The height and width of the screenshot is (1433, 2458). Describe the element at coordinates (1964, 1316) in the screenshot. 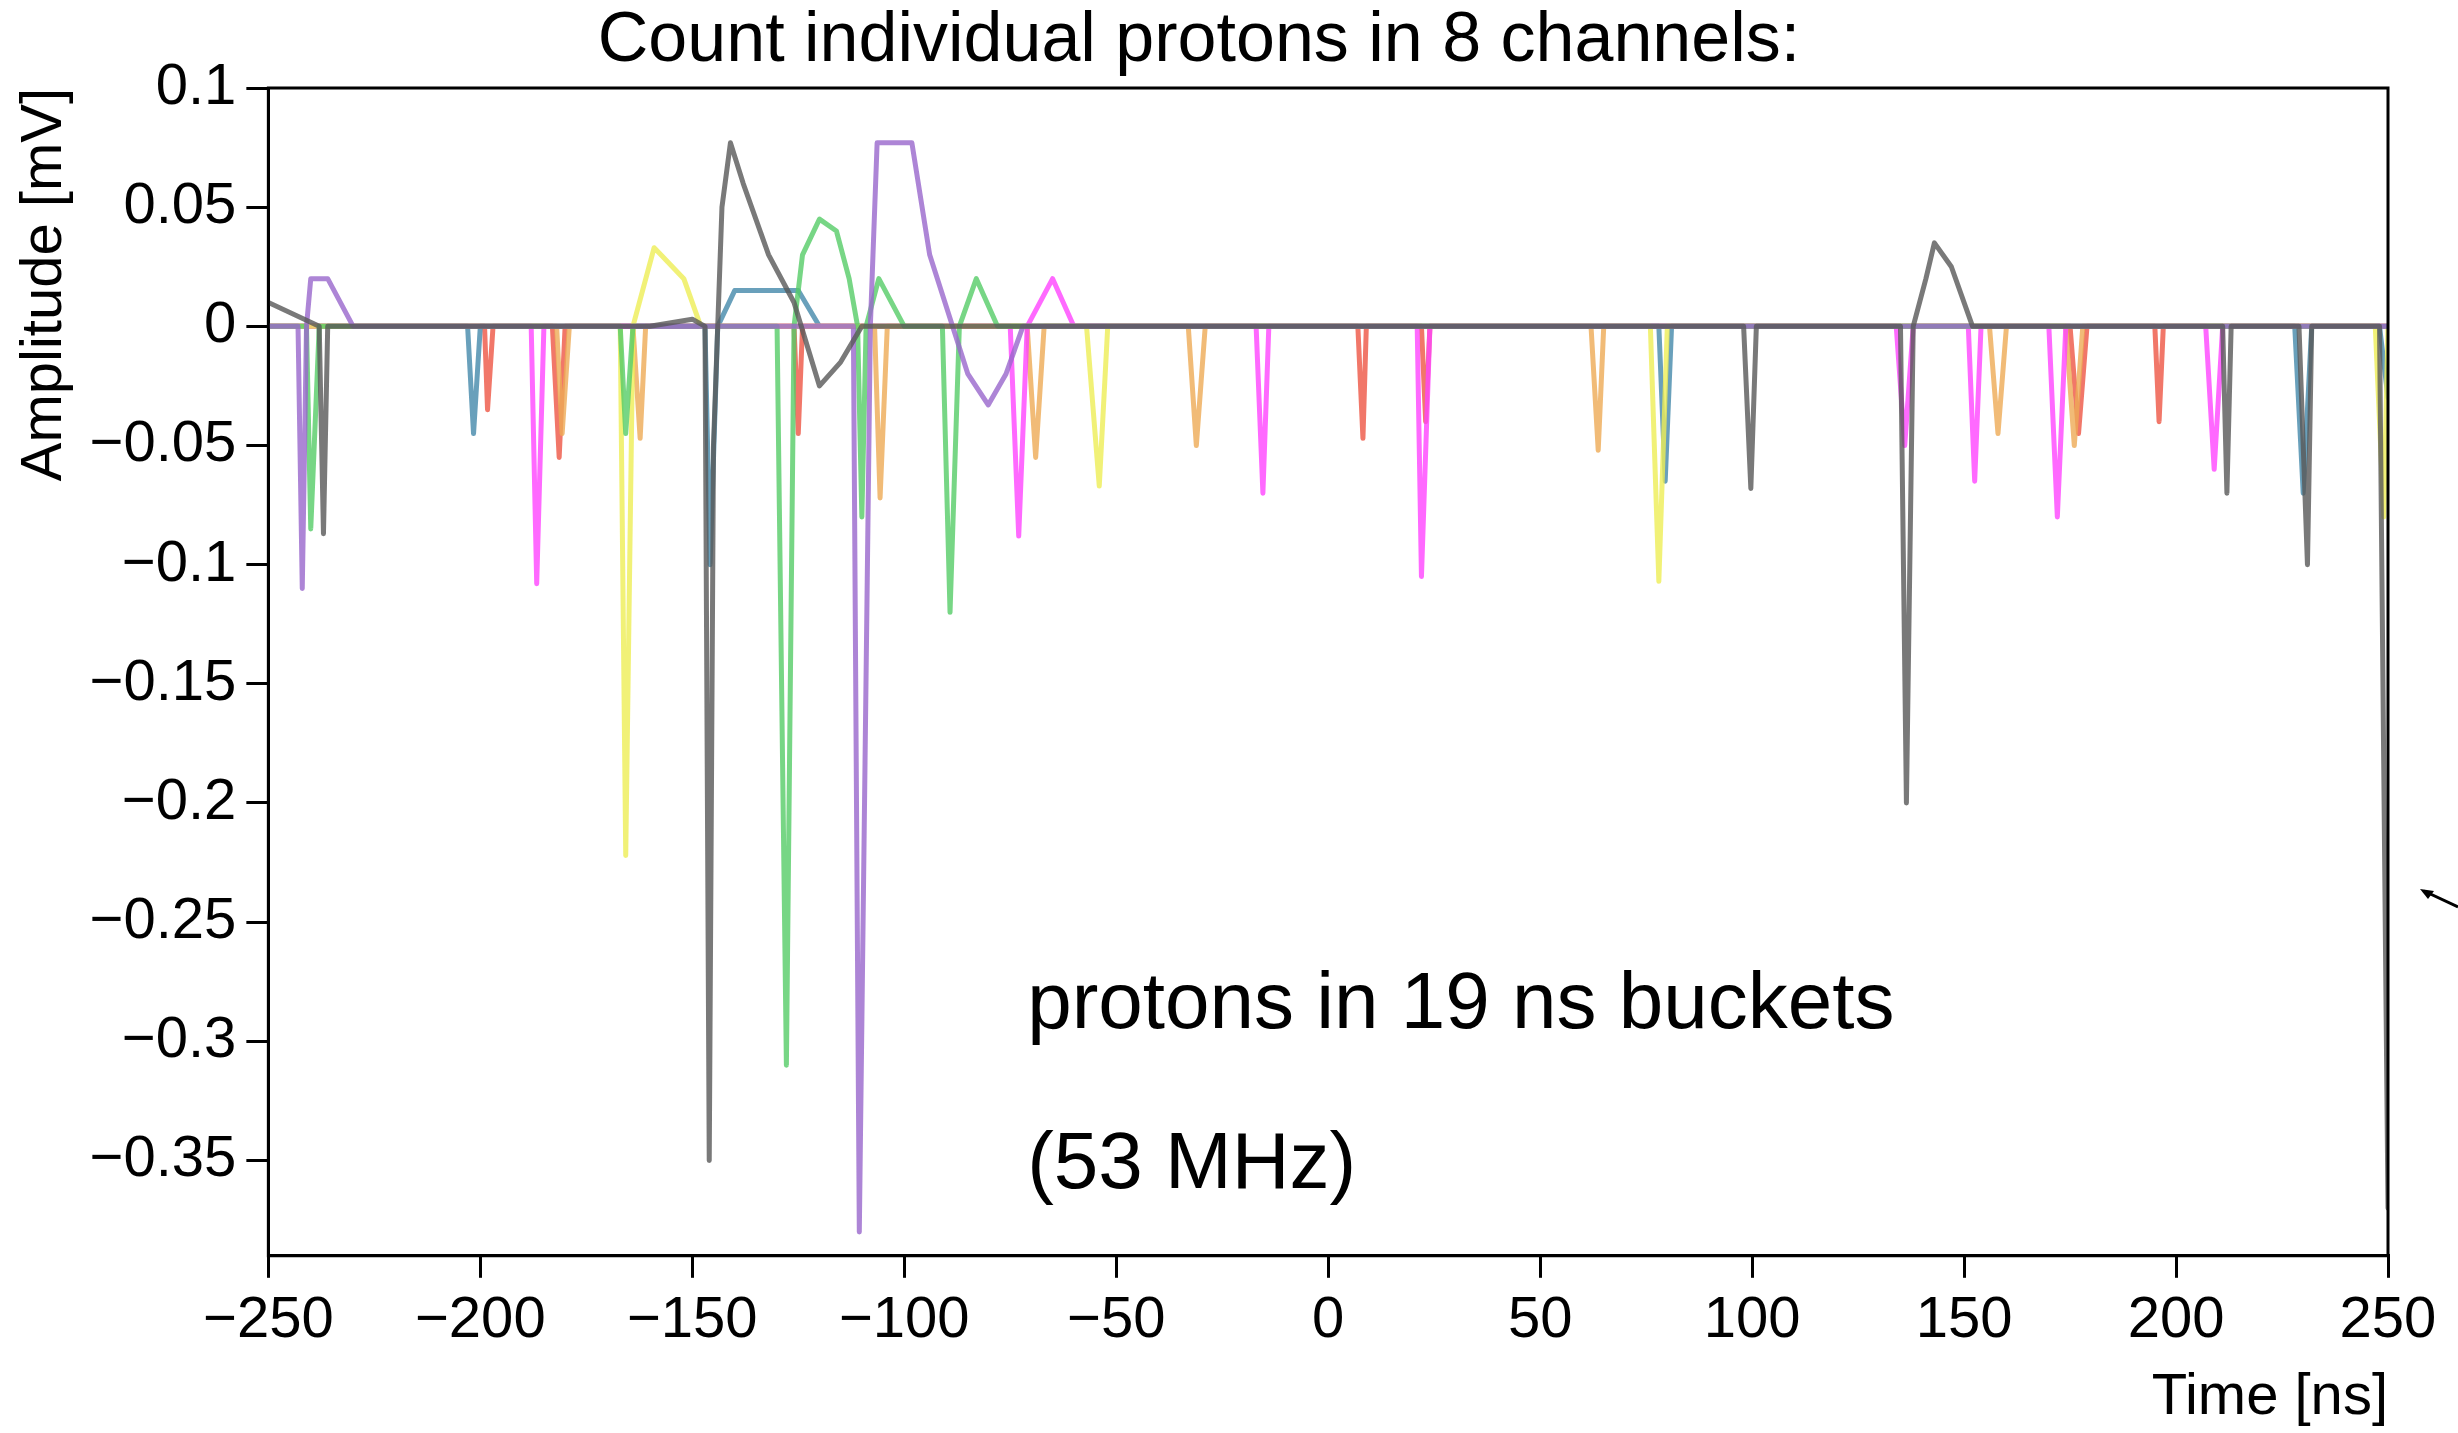

I see `x-tick-label: 150` at that location.